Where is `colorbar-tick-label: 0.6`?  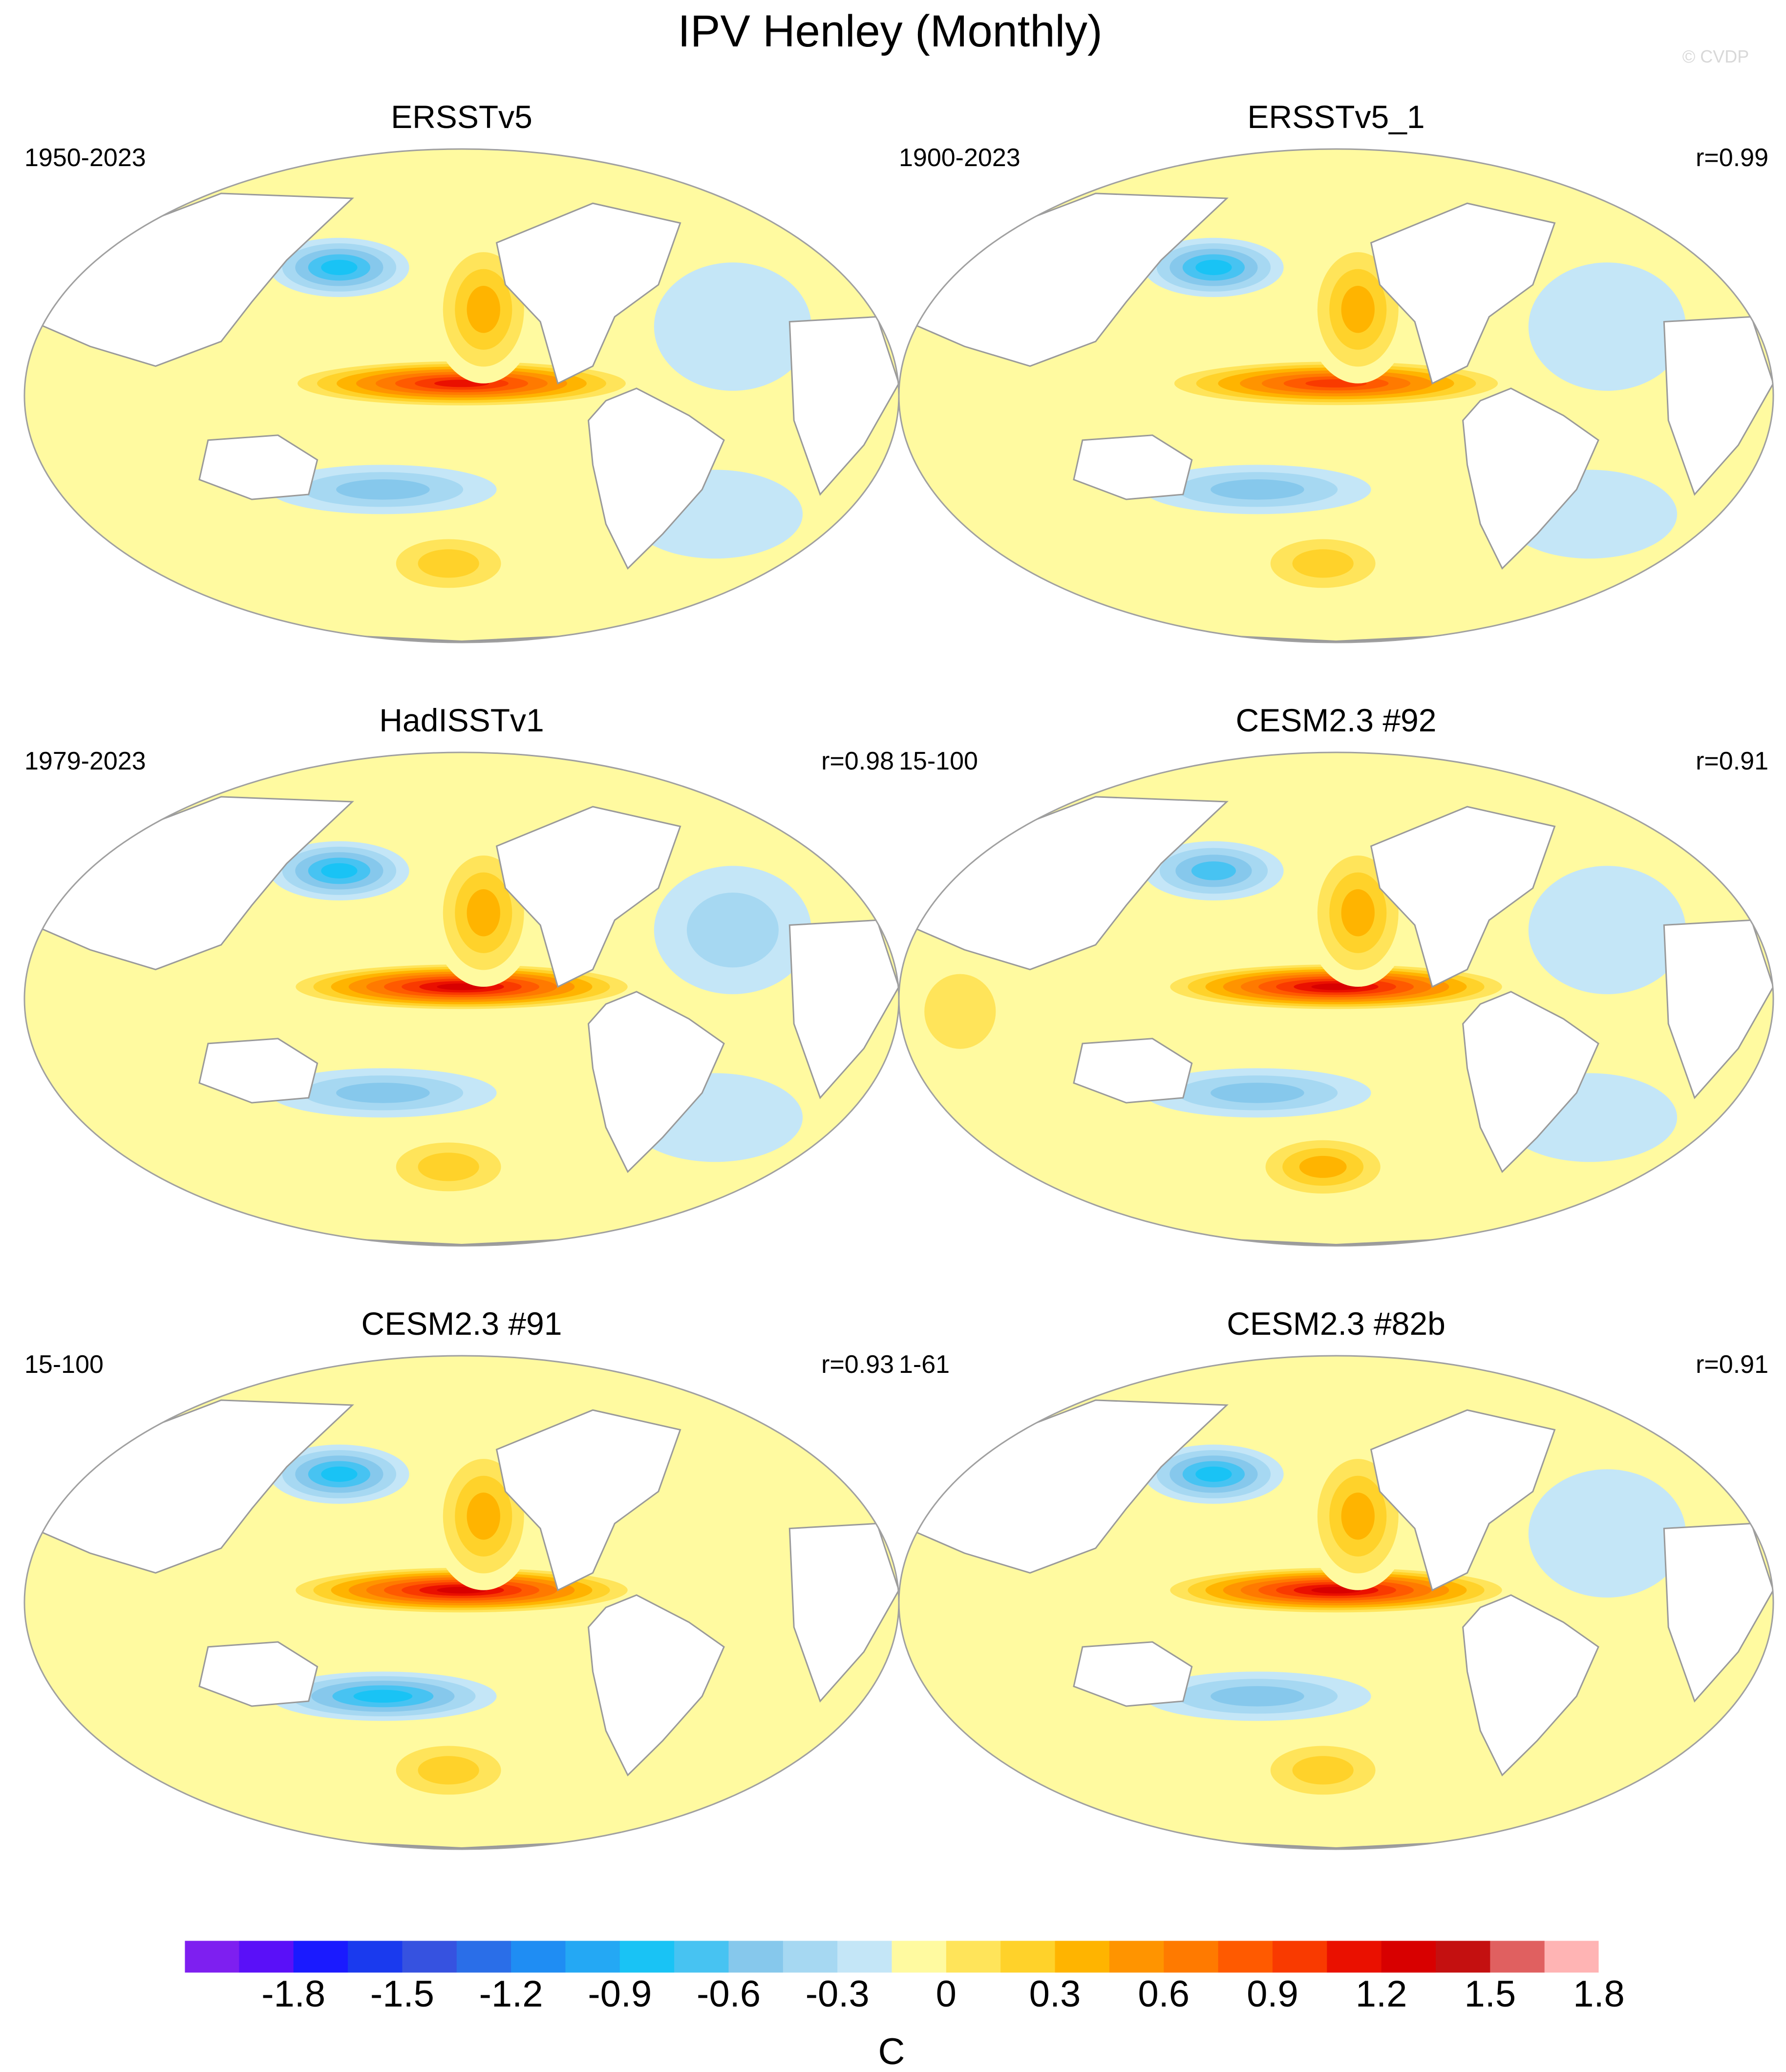
colorbar-tick-label: 0.6 is located at coordinates (1164, 1994).